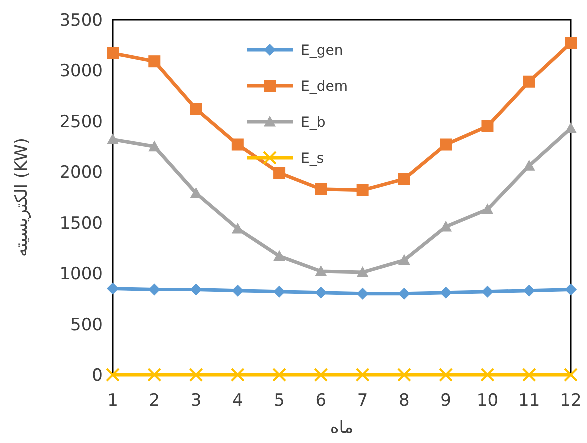 This screenshot has height=443, width=587. What do you see at coordinates (322, 51) in the screenshot?
I see `legend-label: E_gen` at bounding box center [322, 51].